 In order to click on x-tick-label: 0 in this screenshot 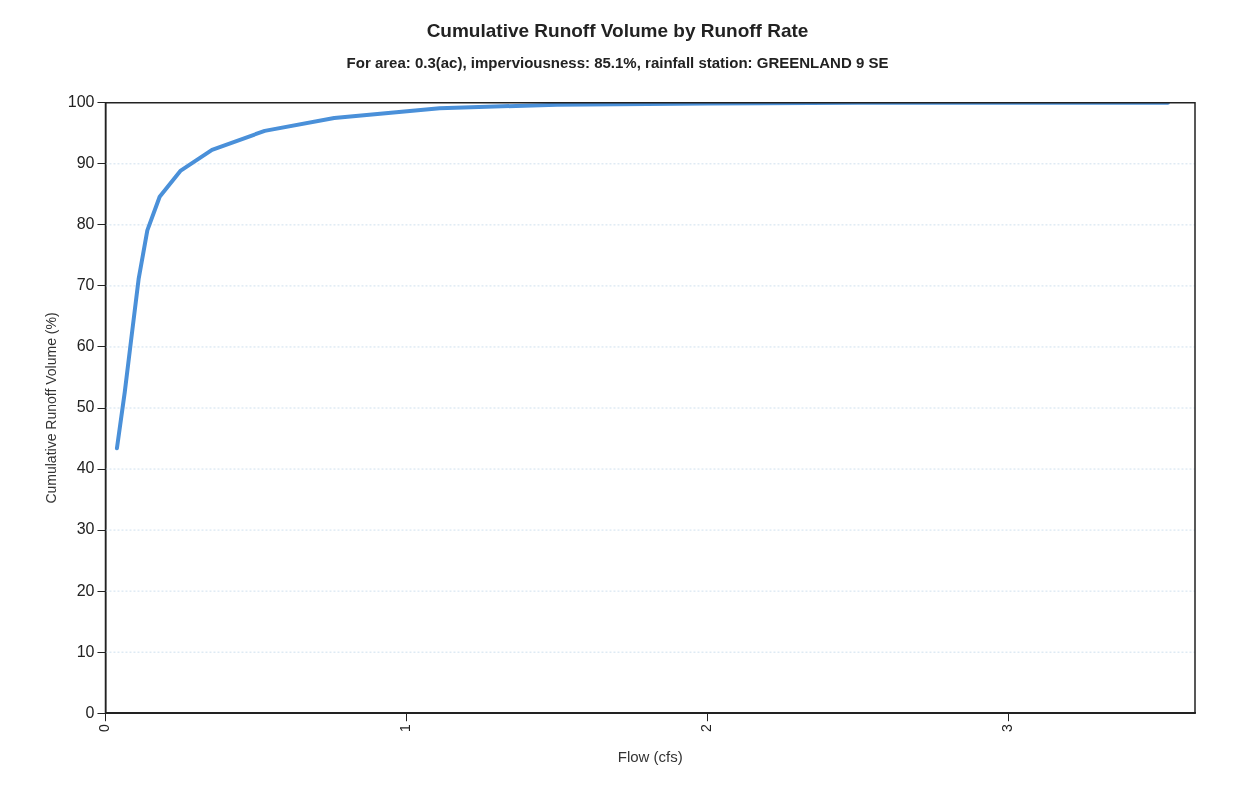, I will do `click(104, 728)`.